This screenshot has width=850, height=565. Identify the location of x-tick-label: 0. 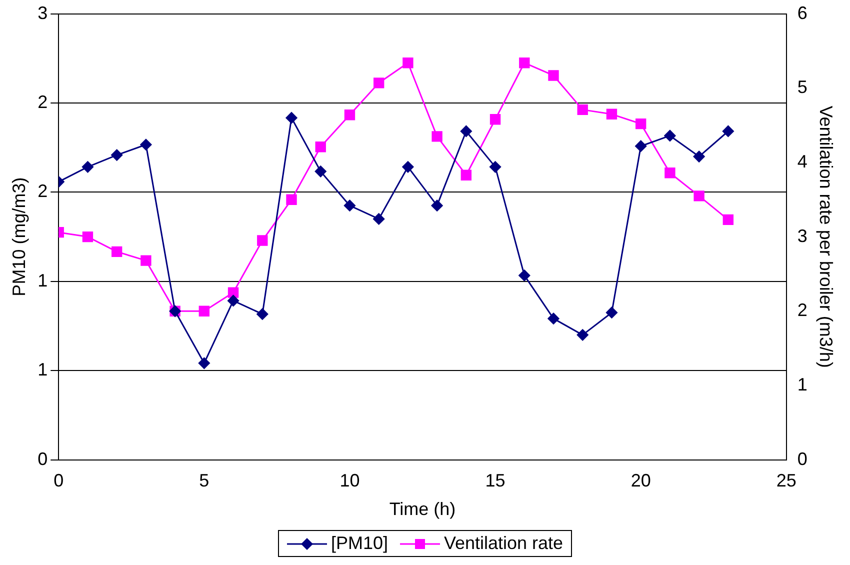
(59, 480).